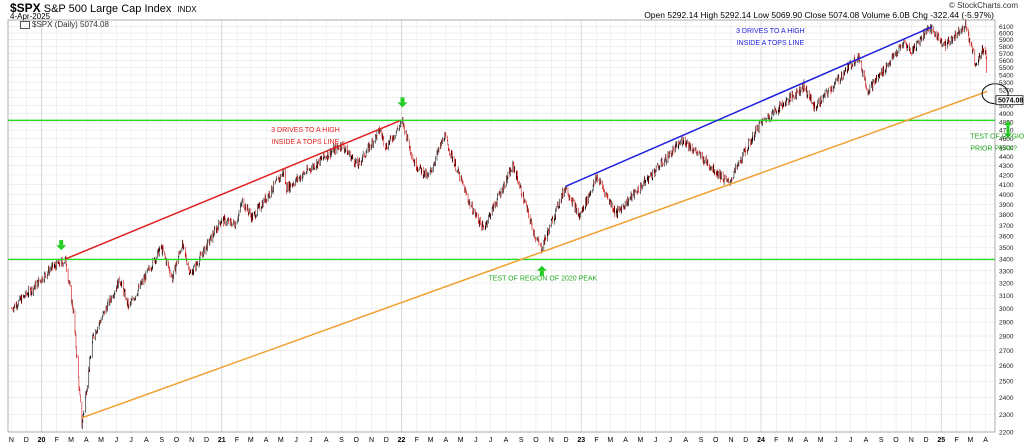 This screenshot has width=1024, height=446. I want to click on y-tick-label: 2900, so click(1006, 323).